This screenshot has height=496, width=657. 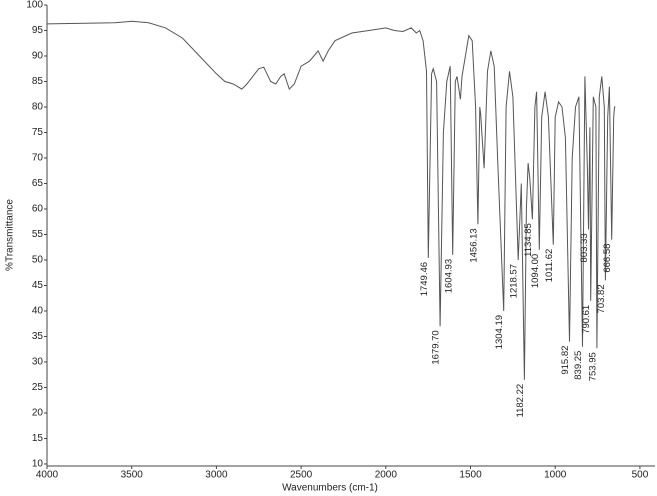 I want to click on x-tick-label: 3000, so click(x=216, y=475).